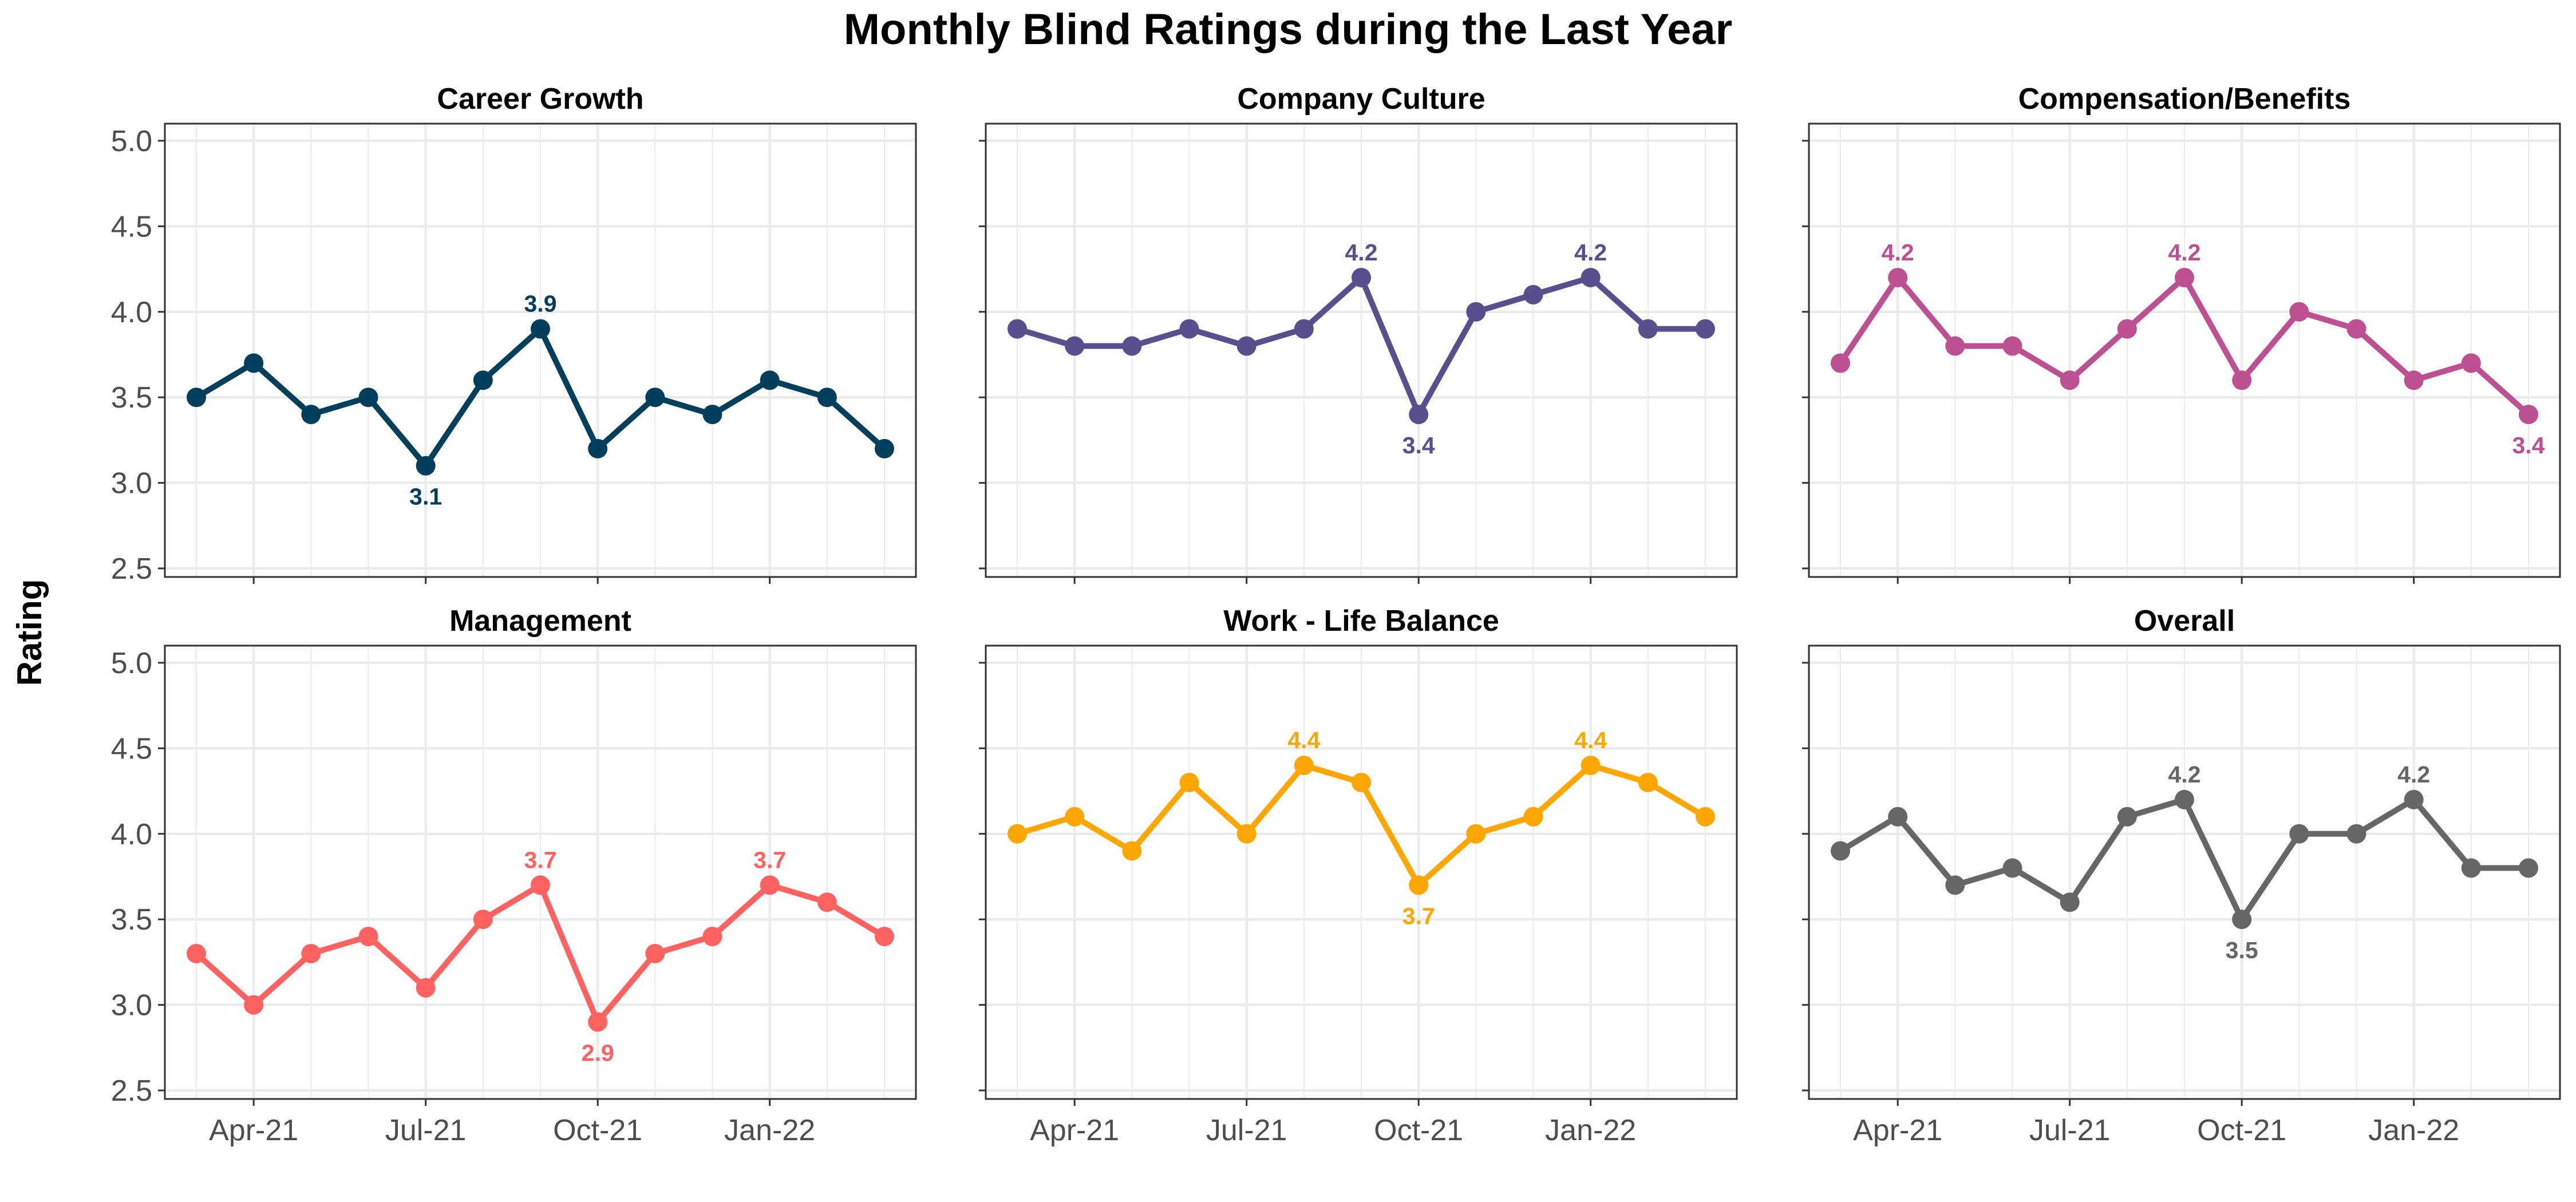 Image resolution: width=2576 pixels, height=1202 pixels. What do you see at coordinates (1361, 99) in the screenshot?
I see `panel-title: Company Culture` at bounding box center [1361, 99].